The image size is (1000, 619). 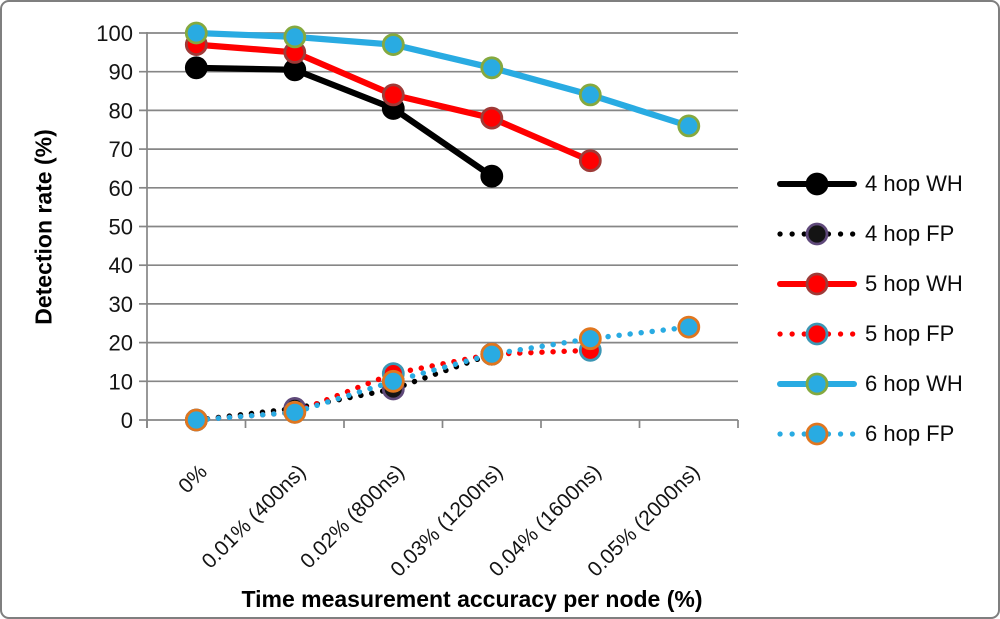 I want to click on y-tick-label: 40, so click(x=121, y=265).